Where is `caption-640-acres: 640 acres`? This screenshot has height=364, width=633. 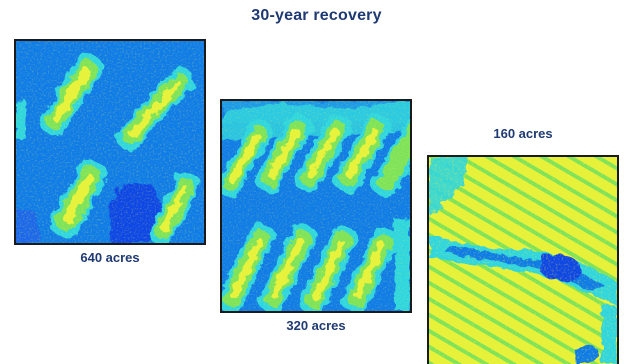 caption-640-acres: 640 acres is located at coordinates (110, 257).